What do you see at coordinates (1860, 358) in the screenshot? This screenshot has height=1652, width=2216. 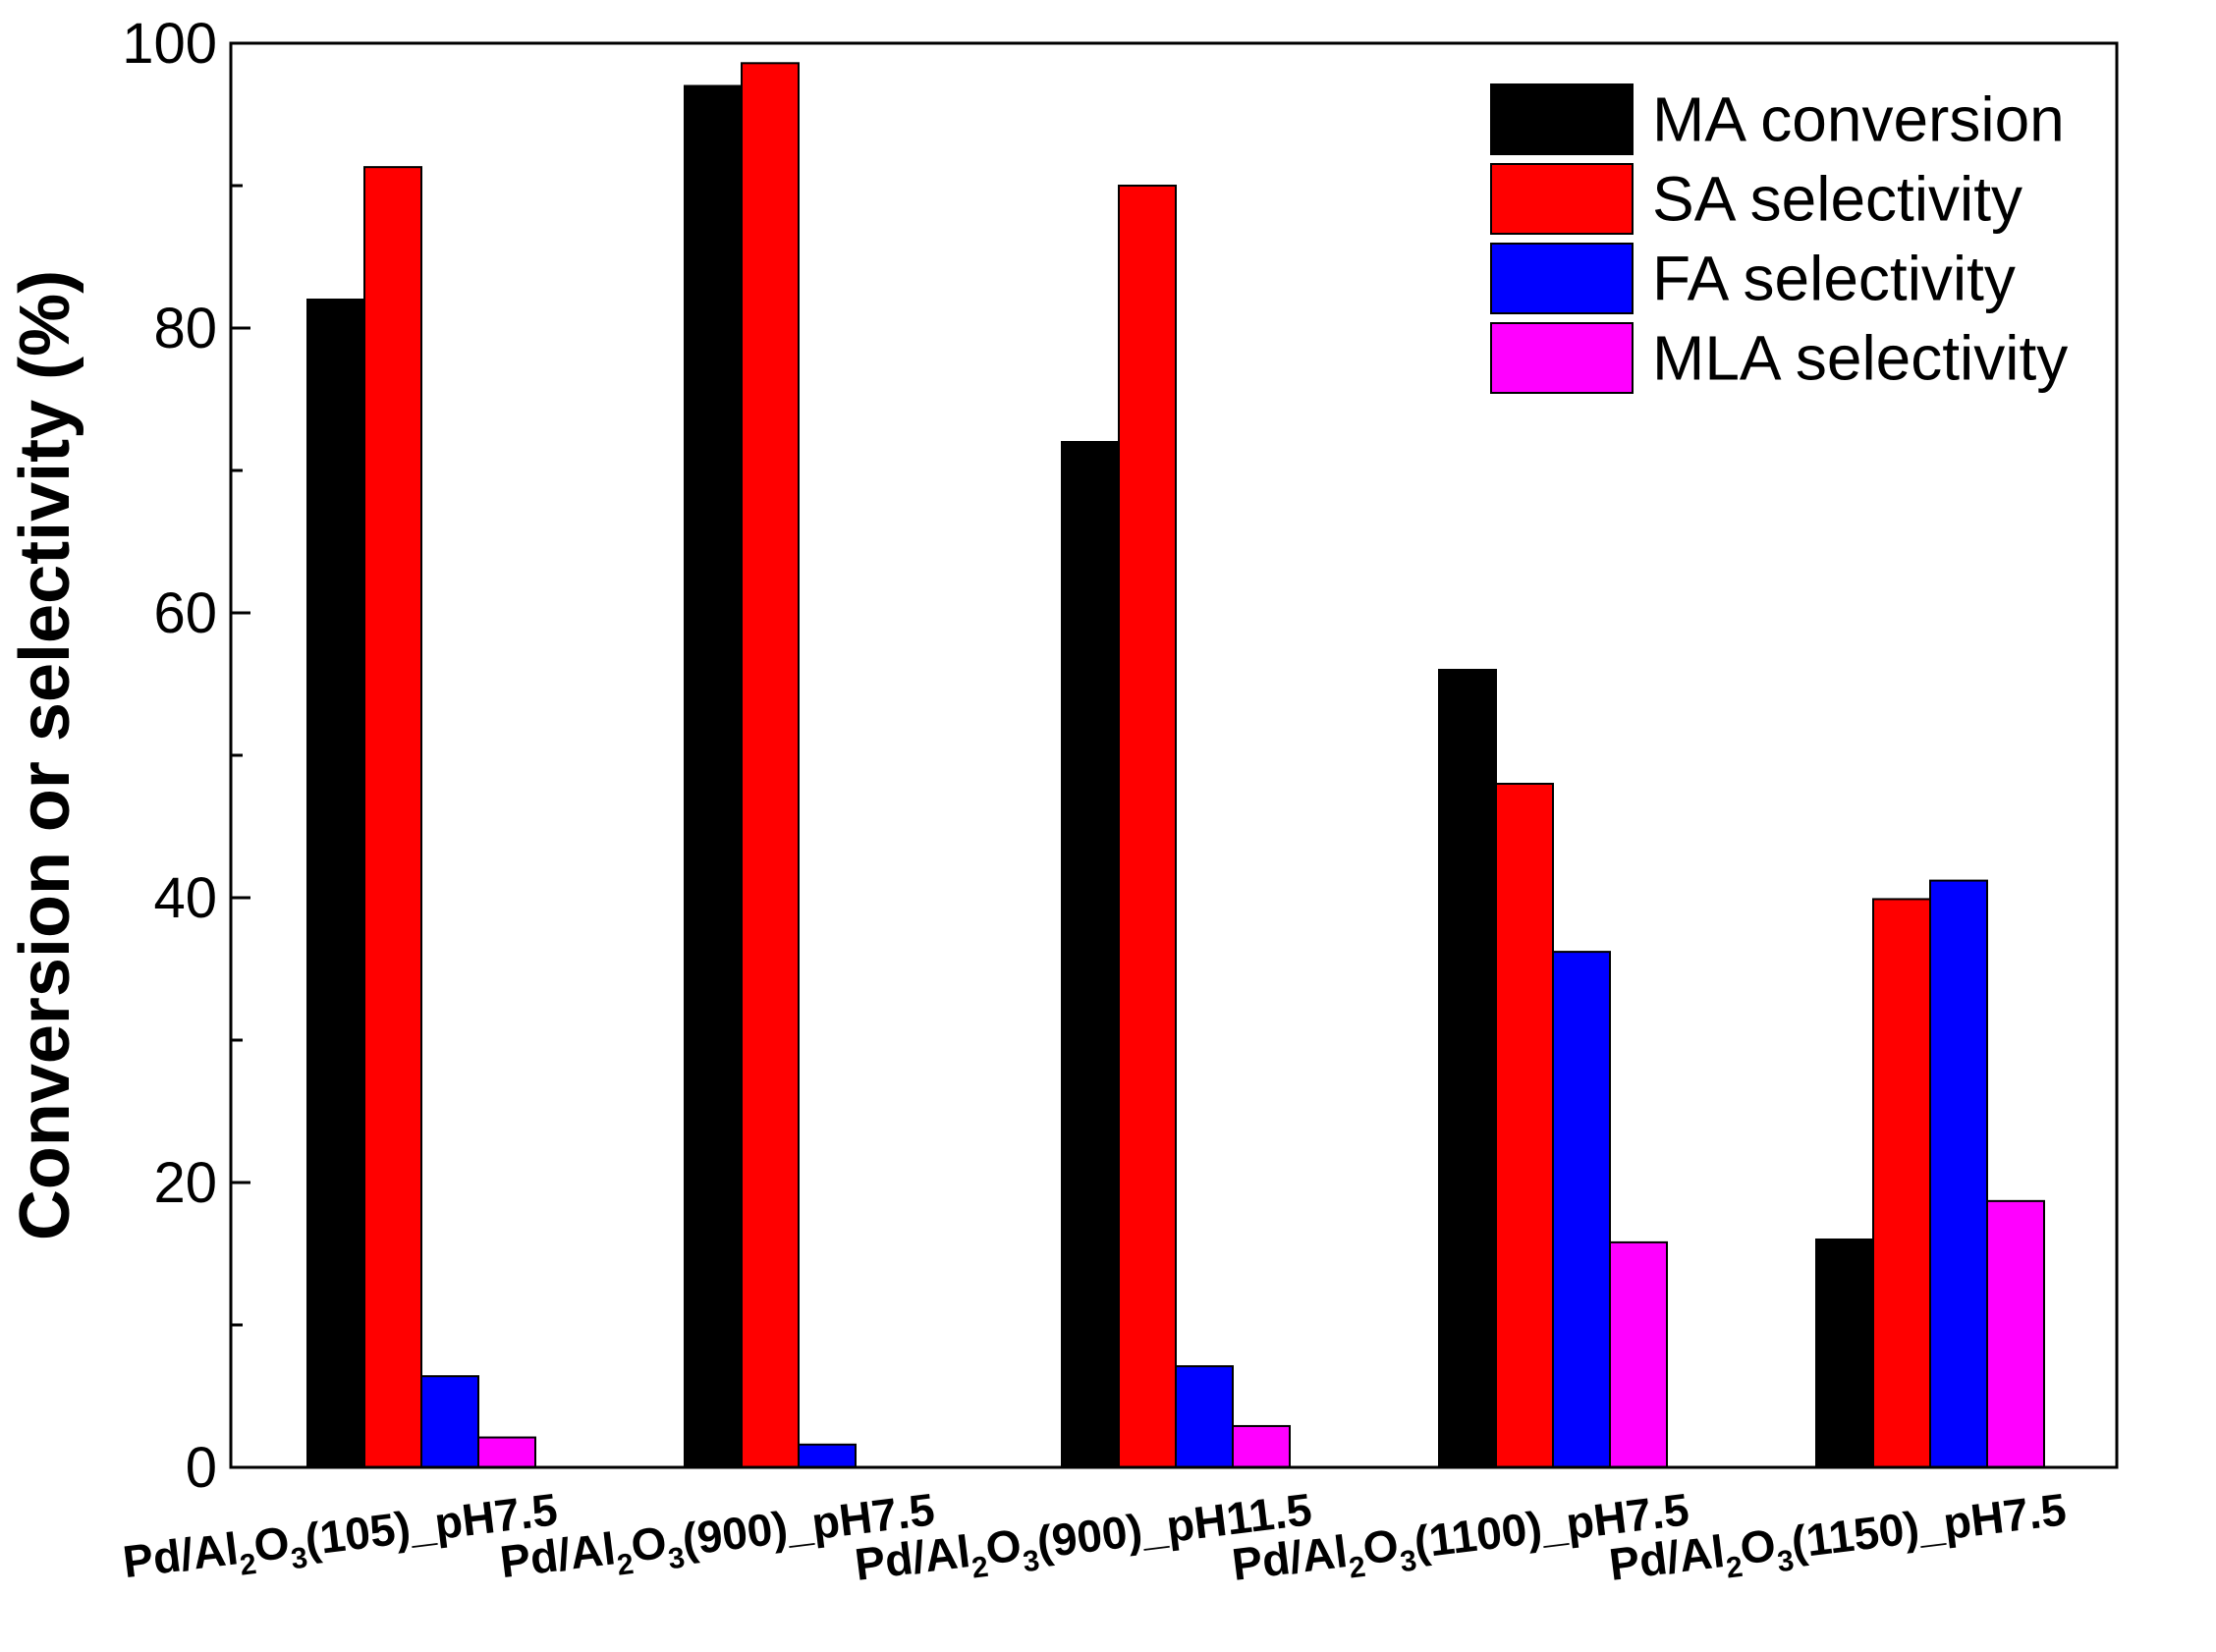 I see `legend-label: MLA selectivity` at bounding box center [1860, 358].